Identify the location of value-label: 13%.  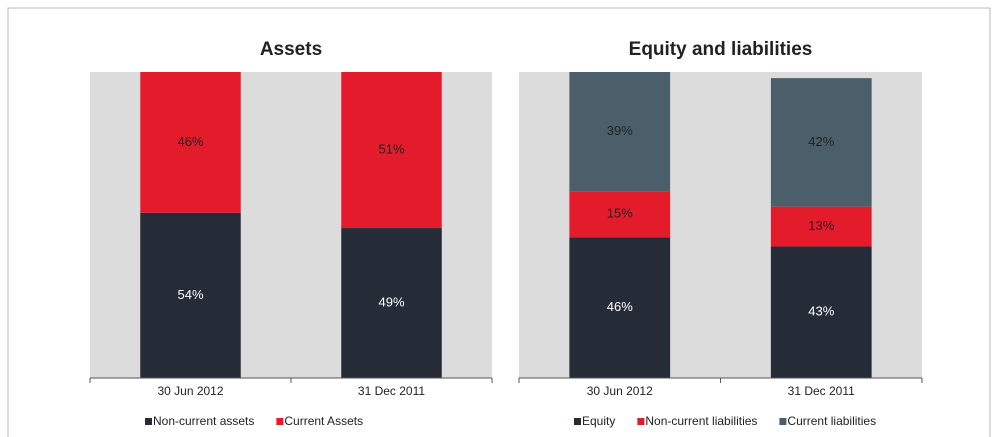
(821, 225).